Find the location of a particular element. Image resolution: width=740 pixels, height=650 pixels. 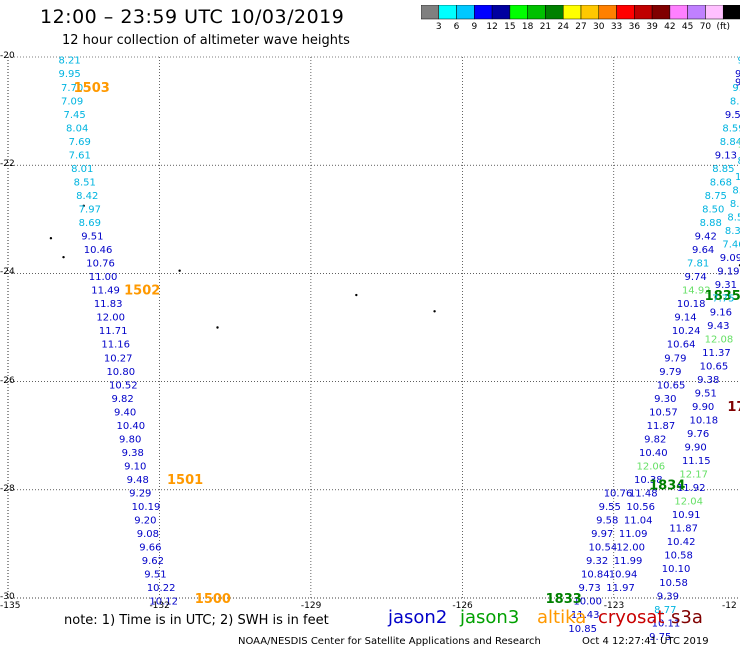

pass-time-label: 1503 is located at coordinates (92, 88).